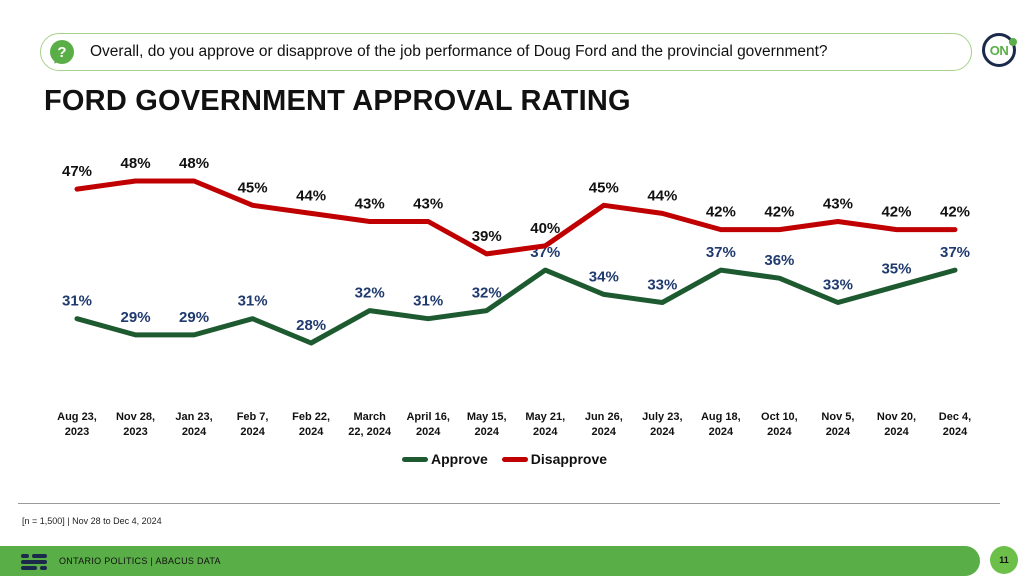  What do you see at coordinates (311, 195) in the screenshot?
I see `data-label-disapprove-4: 44%` at bounding box center [311, 195].